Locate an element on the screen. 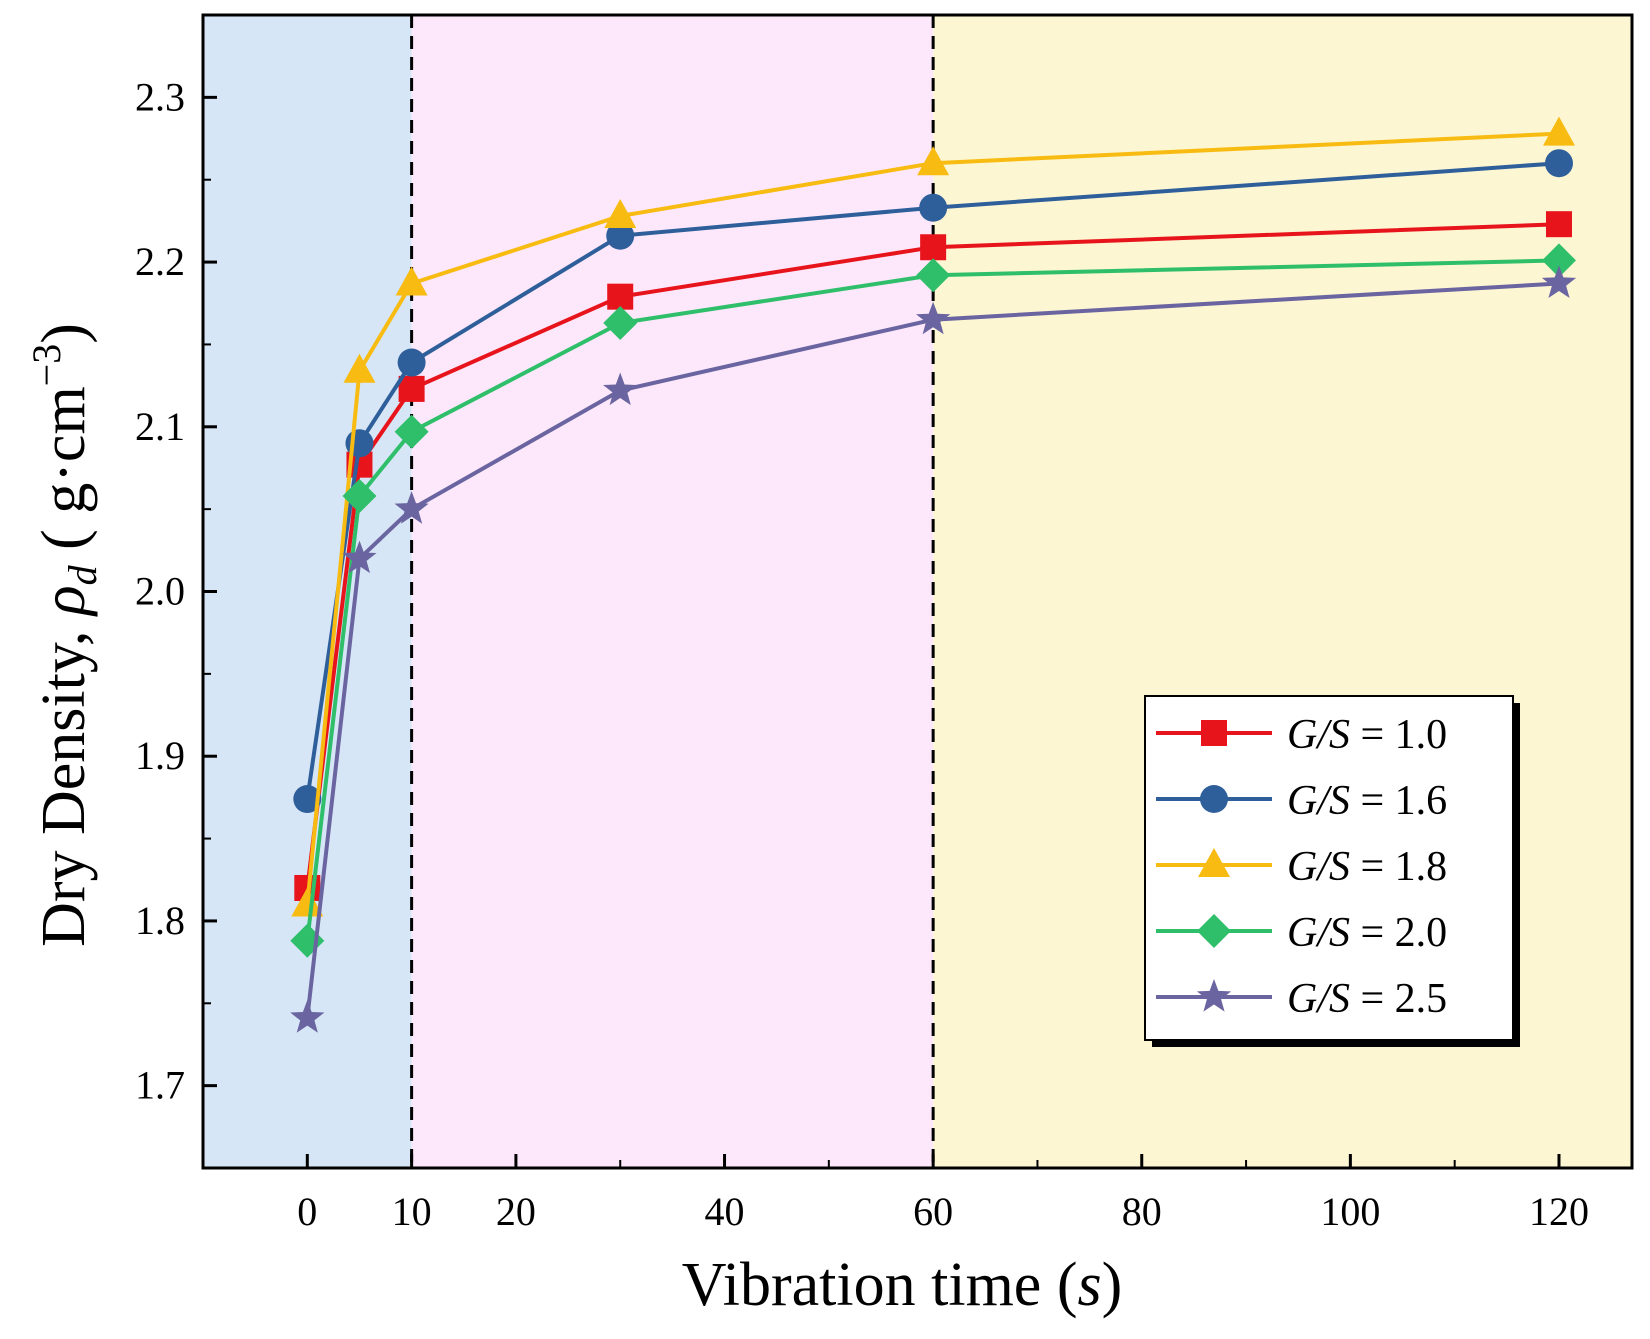 The width and height of the screenshot is (1650, 1339). data-point-s1-x10 is located at coordinates (411, 388).